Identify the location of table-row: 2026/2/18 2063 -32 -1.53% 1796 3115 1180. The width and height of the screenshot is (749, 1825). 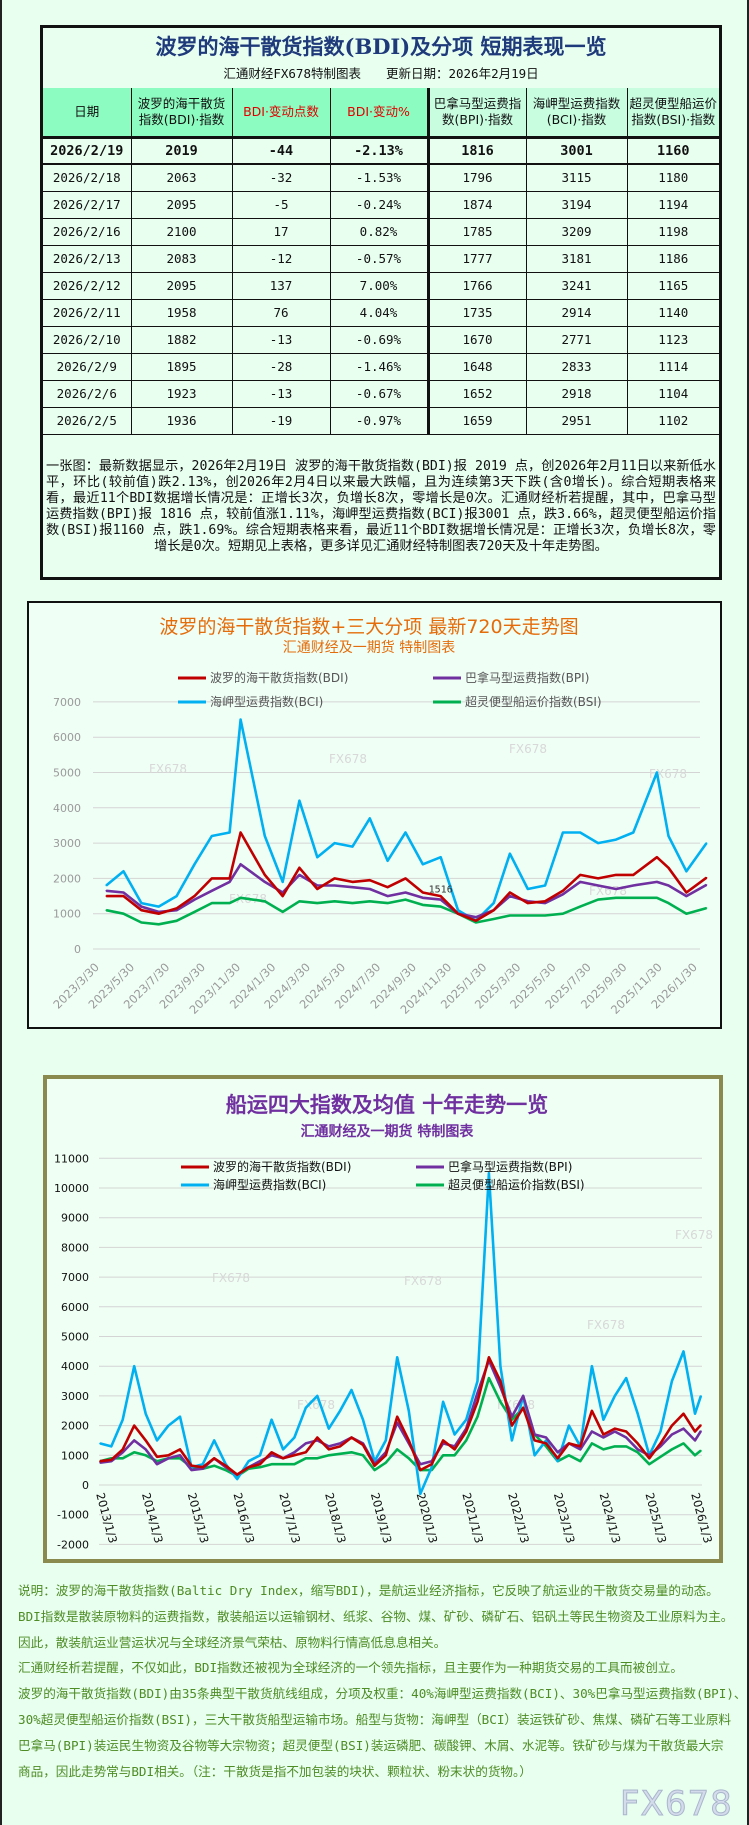
(381, 178).